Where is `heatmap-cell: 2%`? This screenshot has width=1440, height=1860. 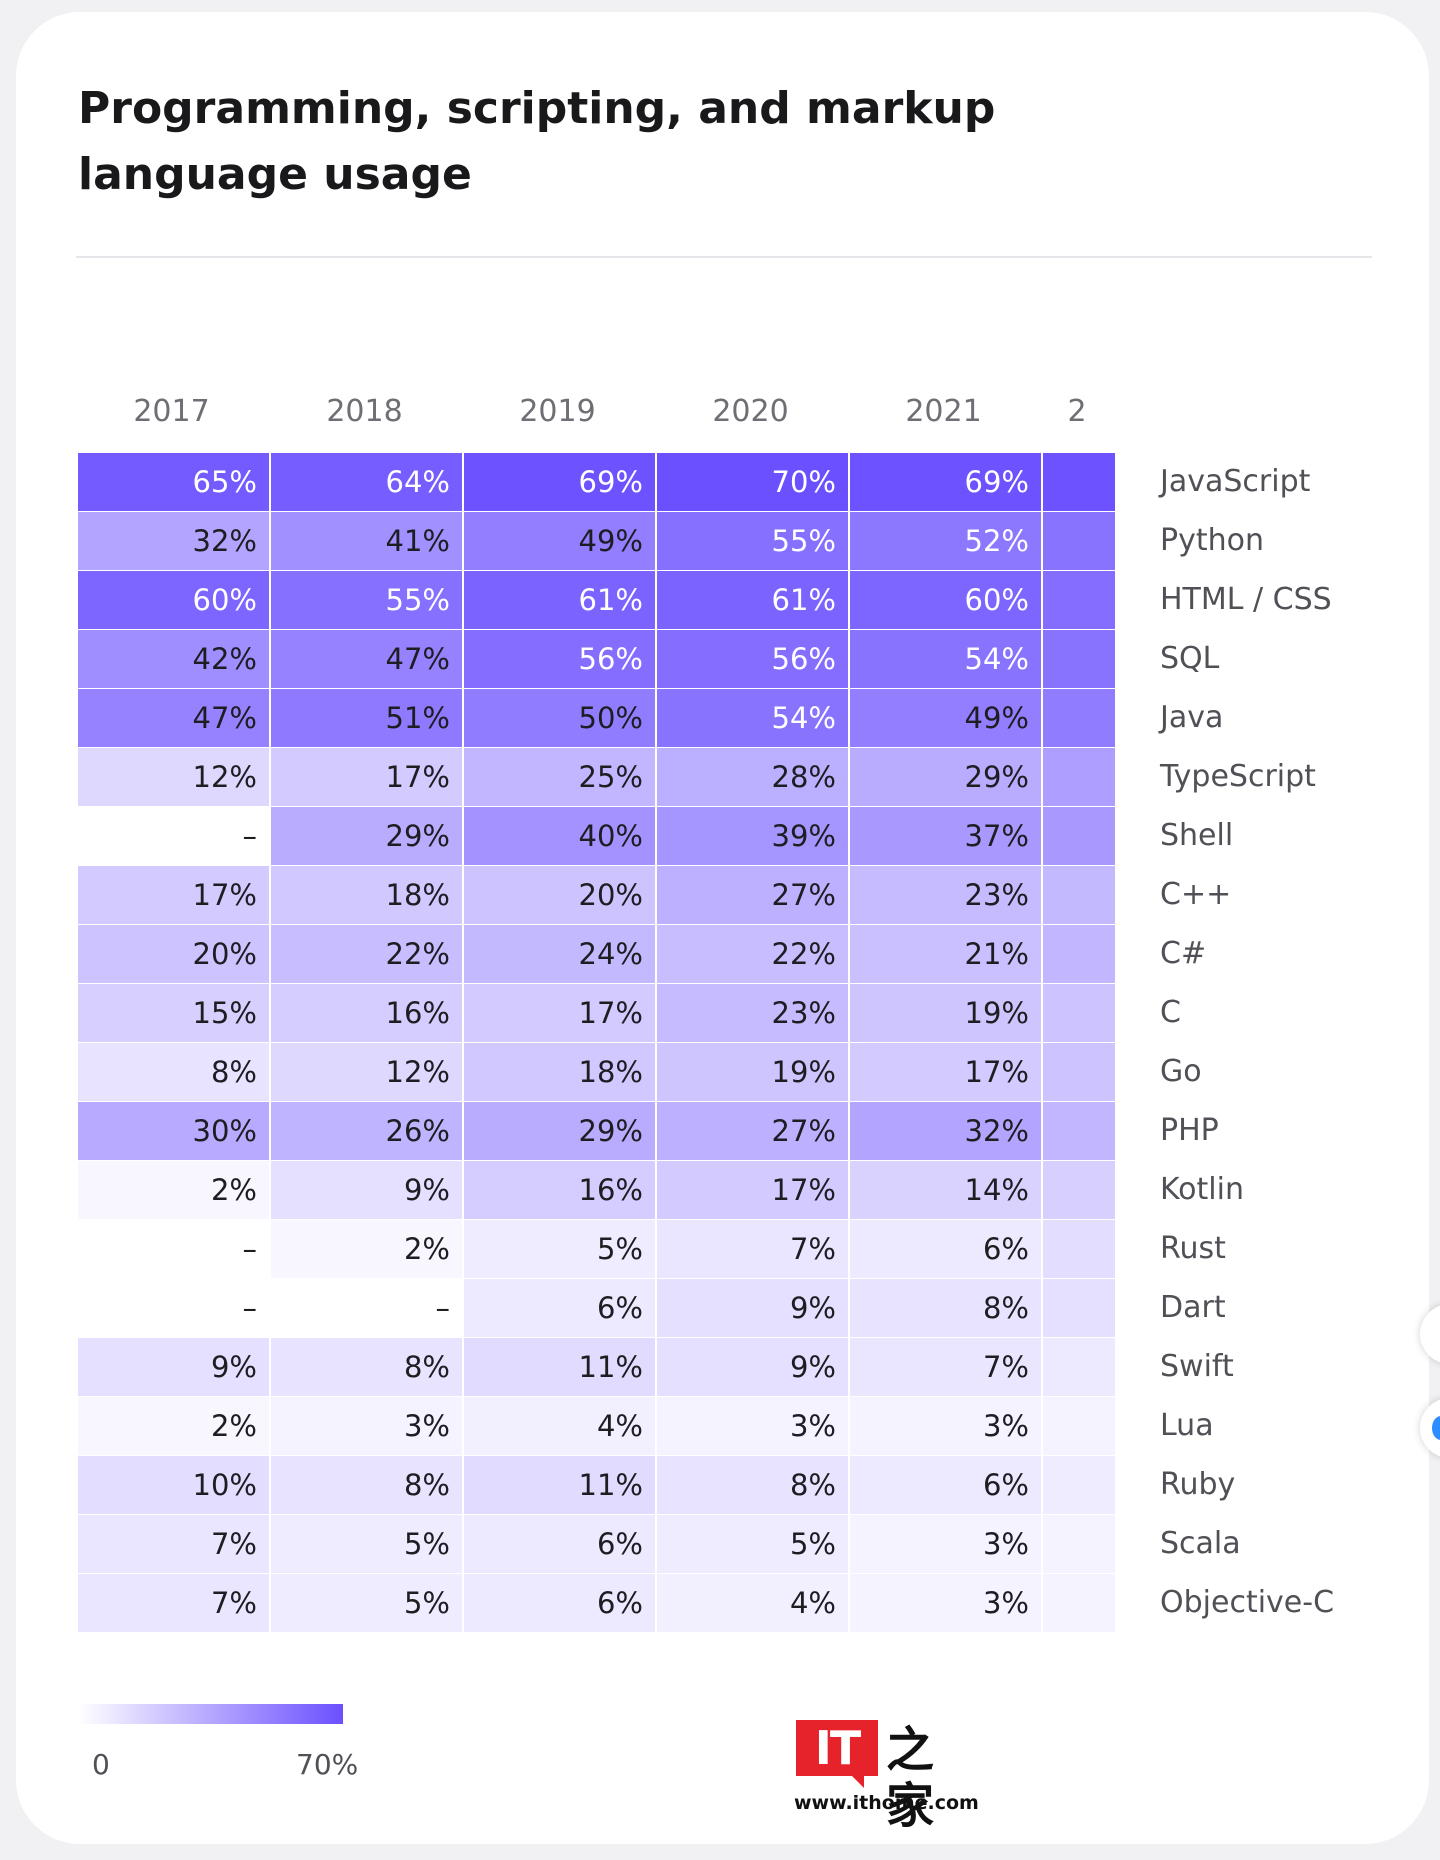 heatmap-cell: 2% is located at coordinates (173, 1190).